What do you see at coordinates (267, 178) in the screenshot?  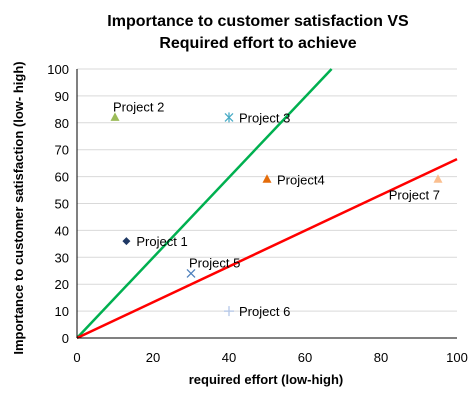 I see `marker-project4` at bounding box center [267, 178].